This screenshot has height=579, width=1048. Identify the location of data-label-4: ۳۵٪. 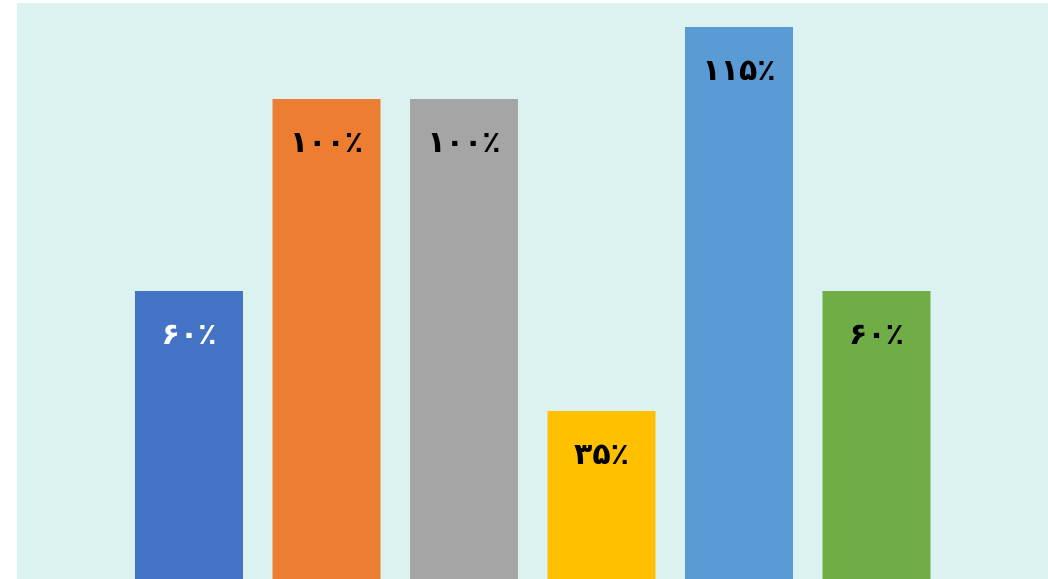
(601, 454).